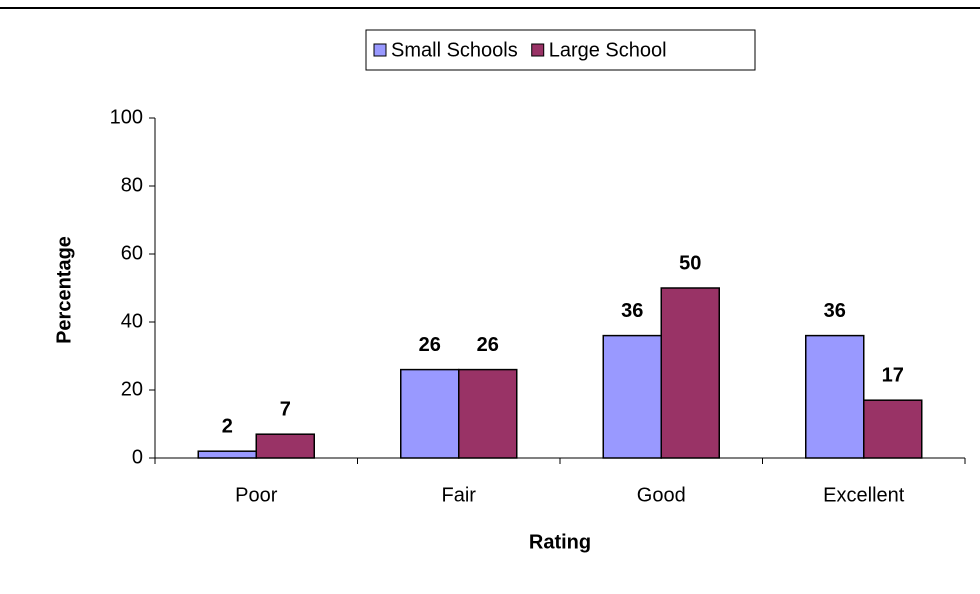 The image size is (980, 594). I want to click on legend-label: Large School, so click(608, 50).